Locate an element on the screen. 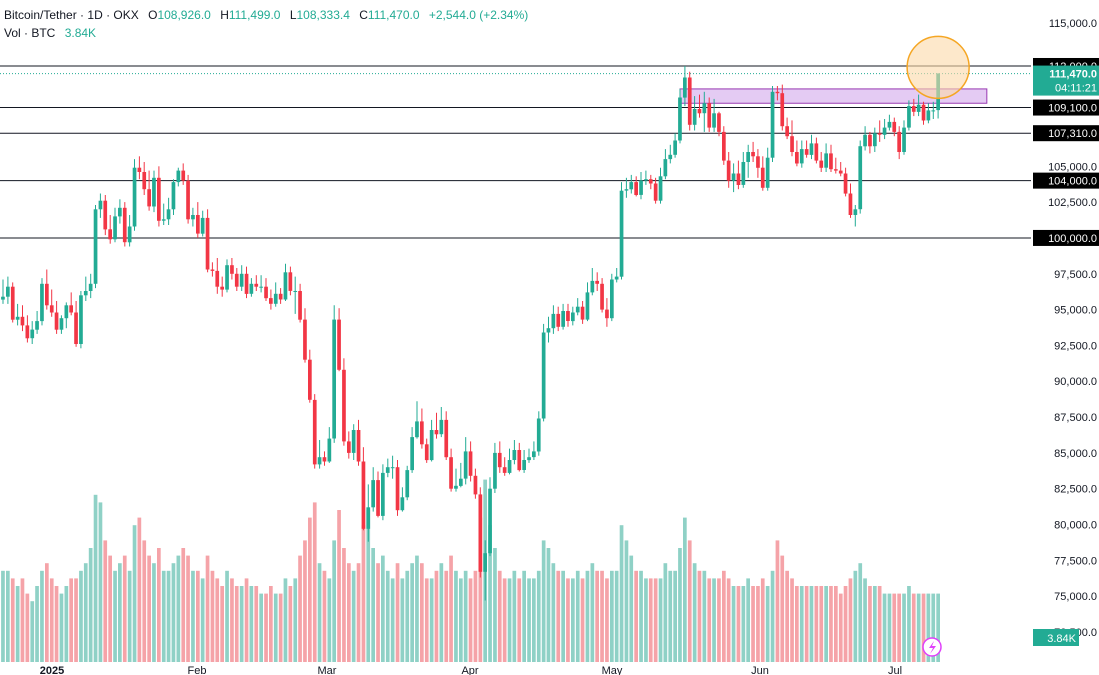  interval-label: 1D is located at coordinates (95, 15).